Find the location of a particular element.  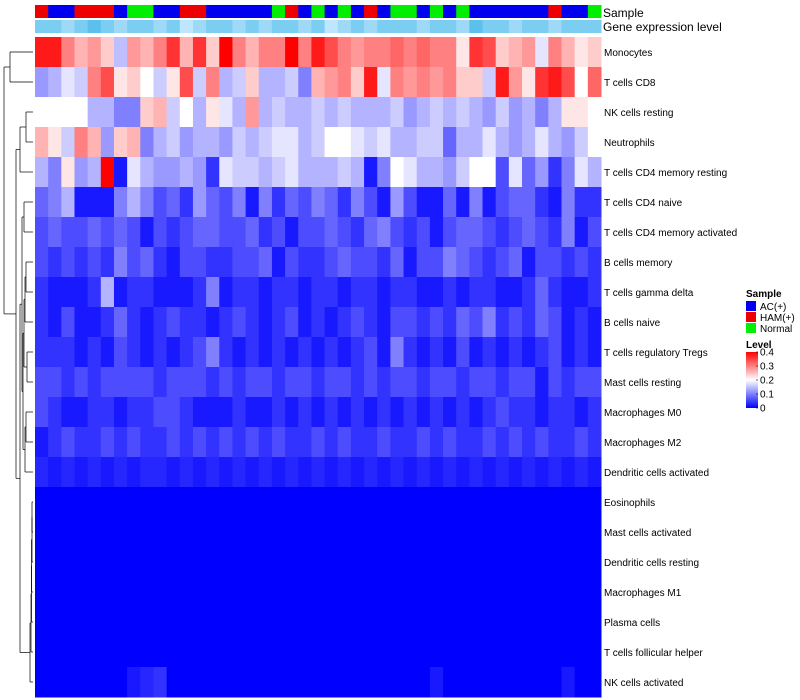

row-label: T cells regulatory Tregs is located at coordinates (656, 353).